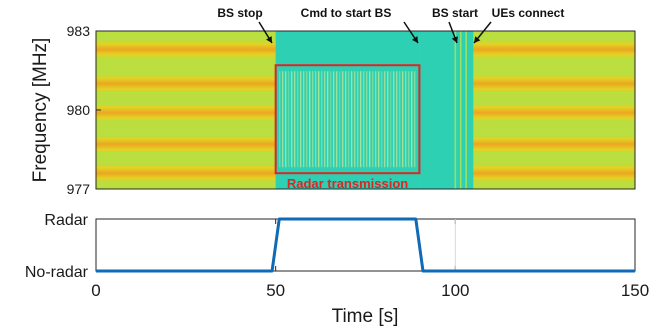 The height and width of the screenshot is (336, 665). What do you see at coordinates (95, 290) in the screenshot?
I see `x-tick-label: 0` at bounding box center [95, 290].